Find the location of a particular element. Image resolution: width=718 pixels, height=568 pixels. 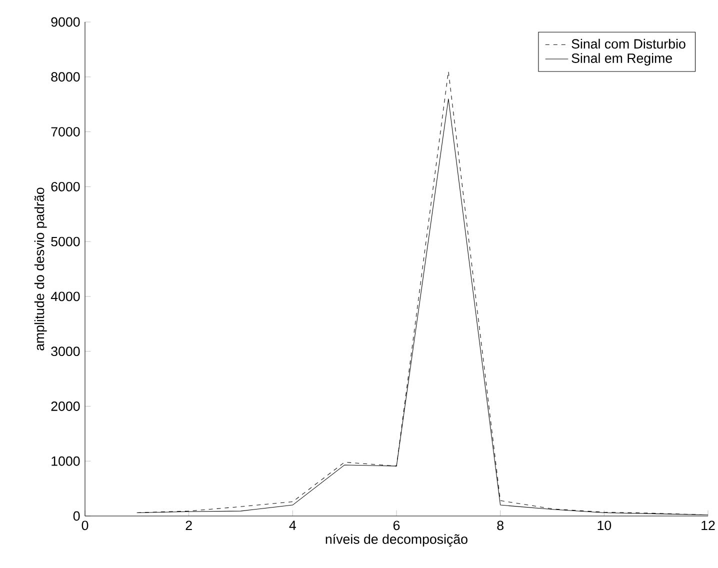

y-tick-label: 5000 is located at coordinates (65, 241).